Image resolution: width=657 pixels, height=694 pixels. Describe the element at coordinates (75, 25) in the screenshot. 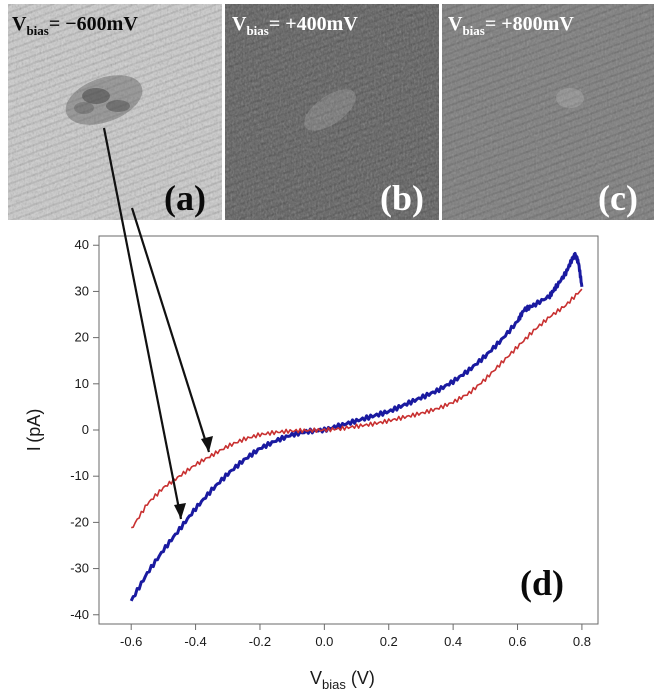

I see `panel-a-title: Vbias= −600mV` at that location.